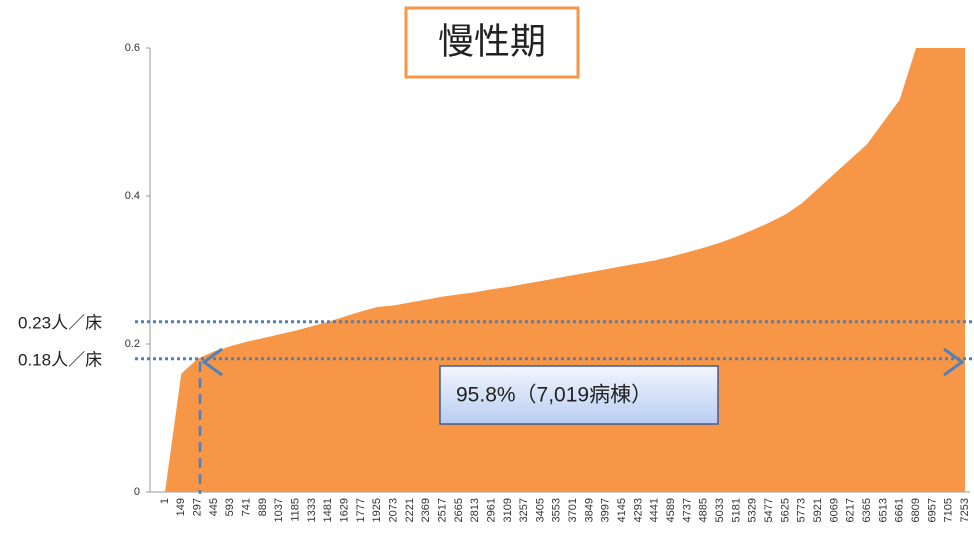  What do you see at coordinates (554, 395) in the screenshot?
I see `annotation: 95.8%（7,019病棟）` at bounding box center [554, 395].